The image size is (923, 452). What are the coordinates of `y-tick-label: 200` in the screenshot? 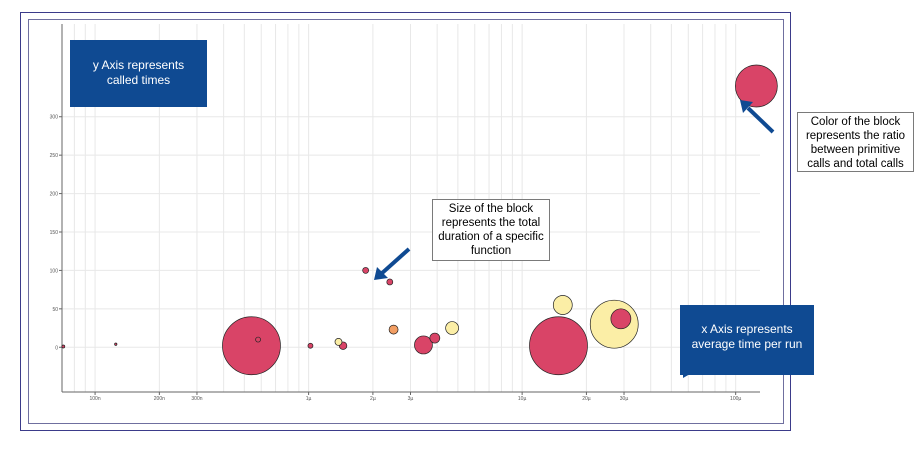 It's located at (54, 195).